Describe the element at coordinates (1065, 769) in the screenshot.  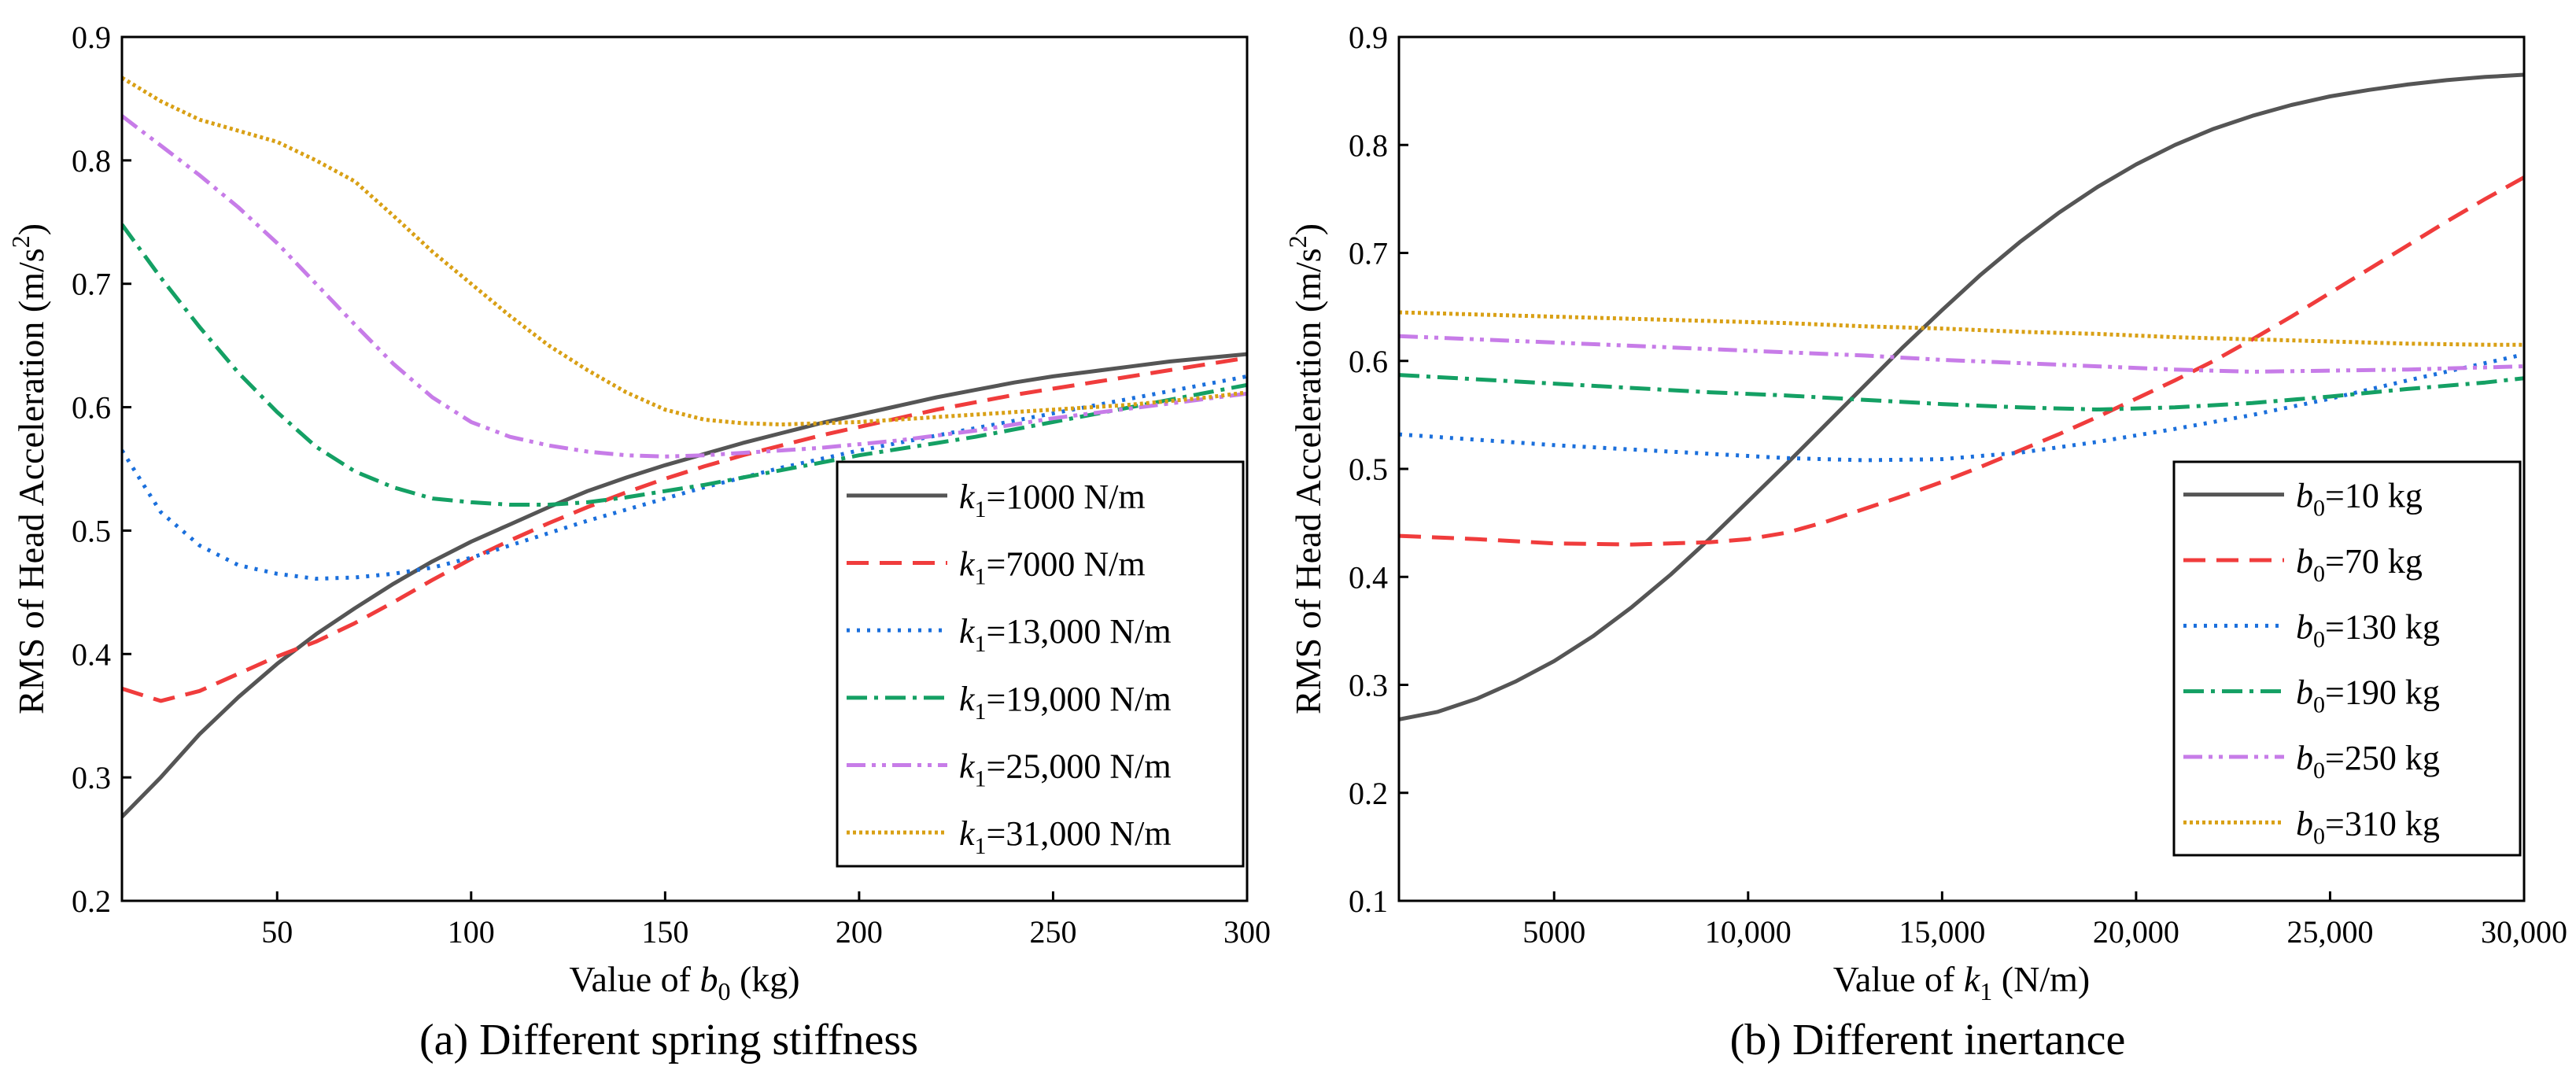
I see `legend-label-5: k1=25,000 N/m` at that location.